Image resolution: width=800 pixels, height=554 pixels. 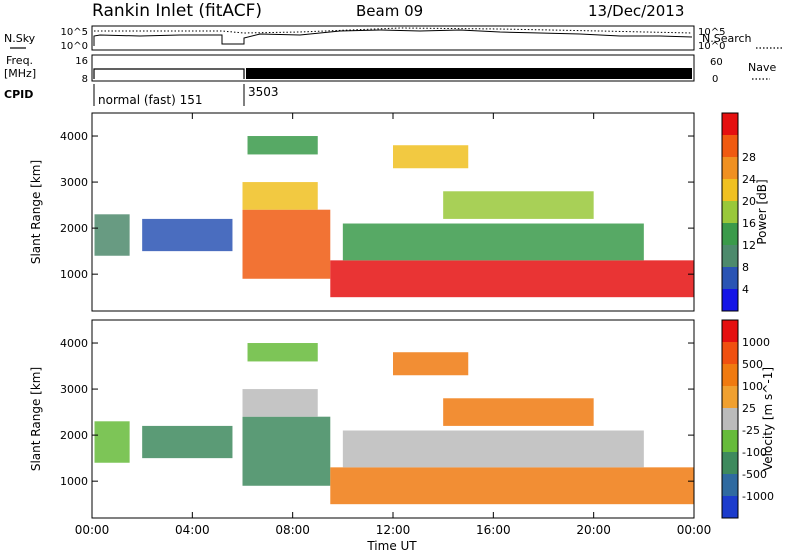 What do you see at coordinates (493, 530) in the screenshot?
I see `xtick-label-4: 16:00` at bounding box center [493, 530].